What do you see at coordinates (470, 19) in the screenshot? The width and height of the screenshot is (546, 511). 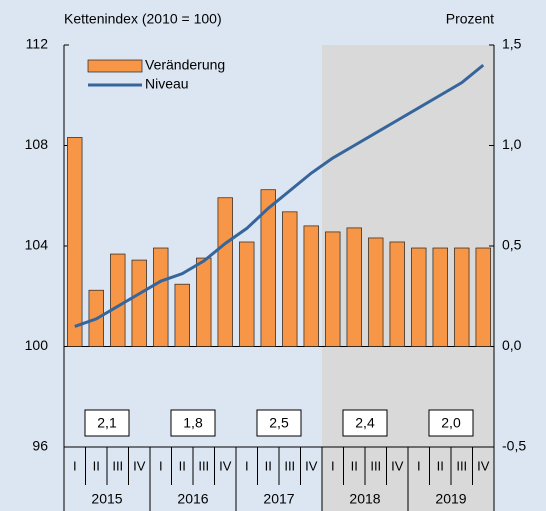 I see `right-axis-label: Prozent` at bounding box center [470, 19].